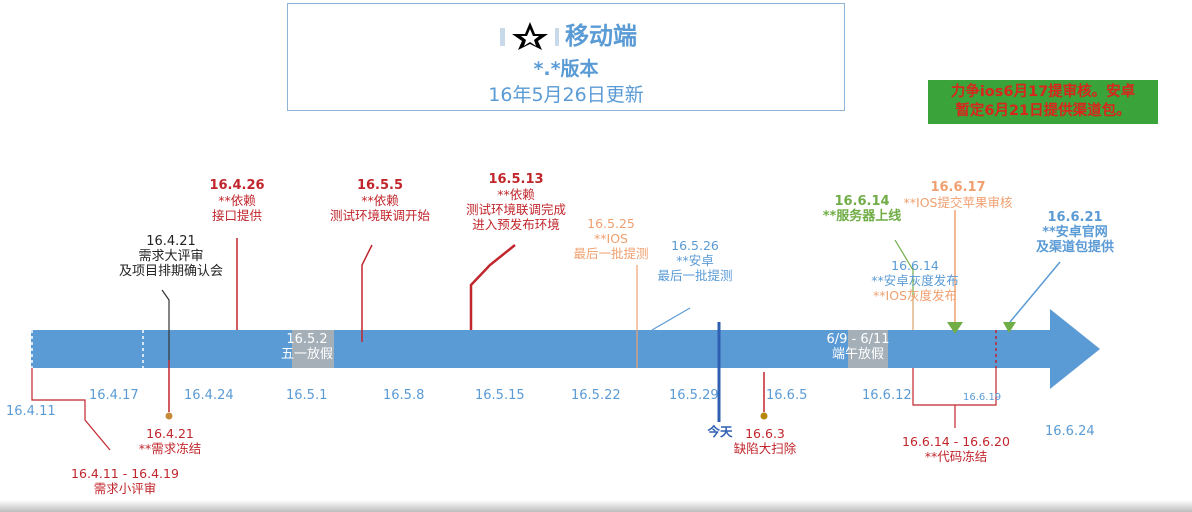  I want to click on event-4-26: 16.4.26 **依赖 接口提供, so click(237, 200).